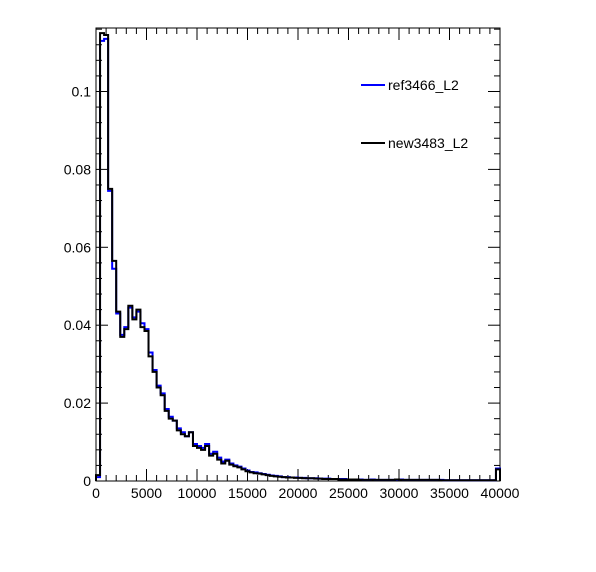  Describe the element at coordinates (298, 493) in the screenshot. I see `x-tick-label: 20000` at that location.